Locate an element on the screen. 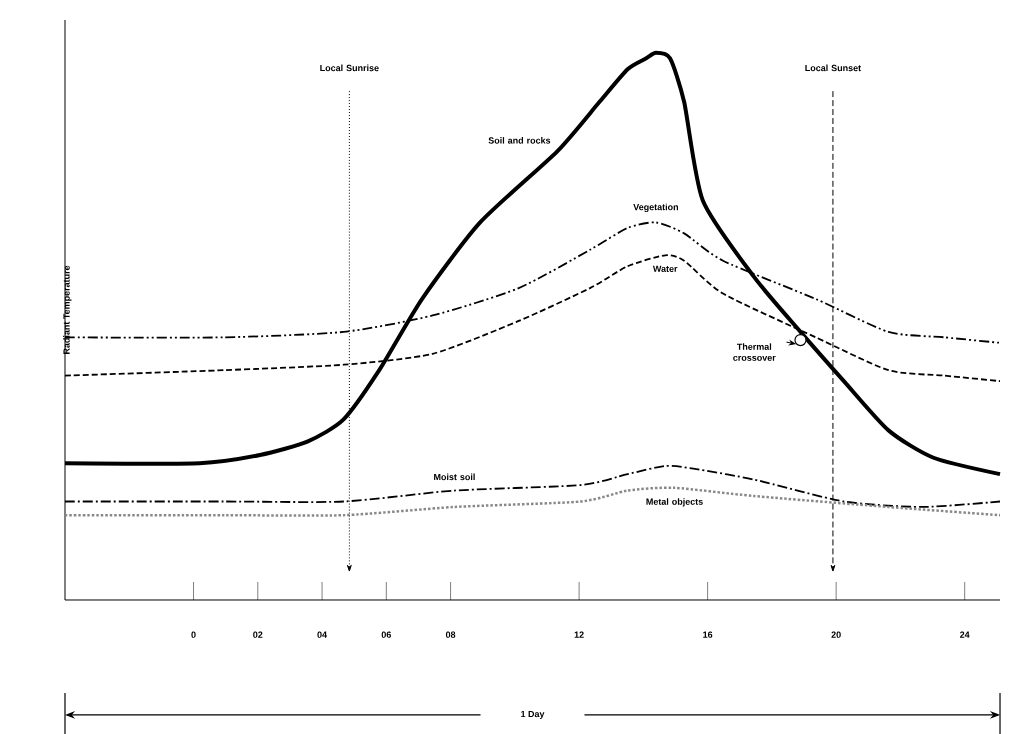 The image size is (1009, 734). x-tick-label: 02 is located at coordinates (258, 634).